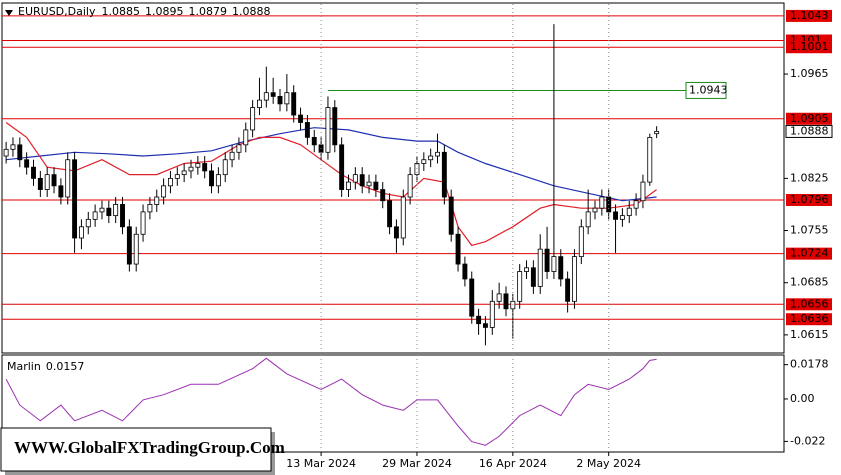 The width and height of the screenshot is (841, 475). I want to click on watermark: WWW.GlobalFXTradingGroup.Com, so click(142, 451).